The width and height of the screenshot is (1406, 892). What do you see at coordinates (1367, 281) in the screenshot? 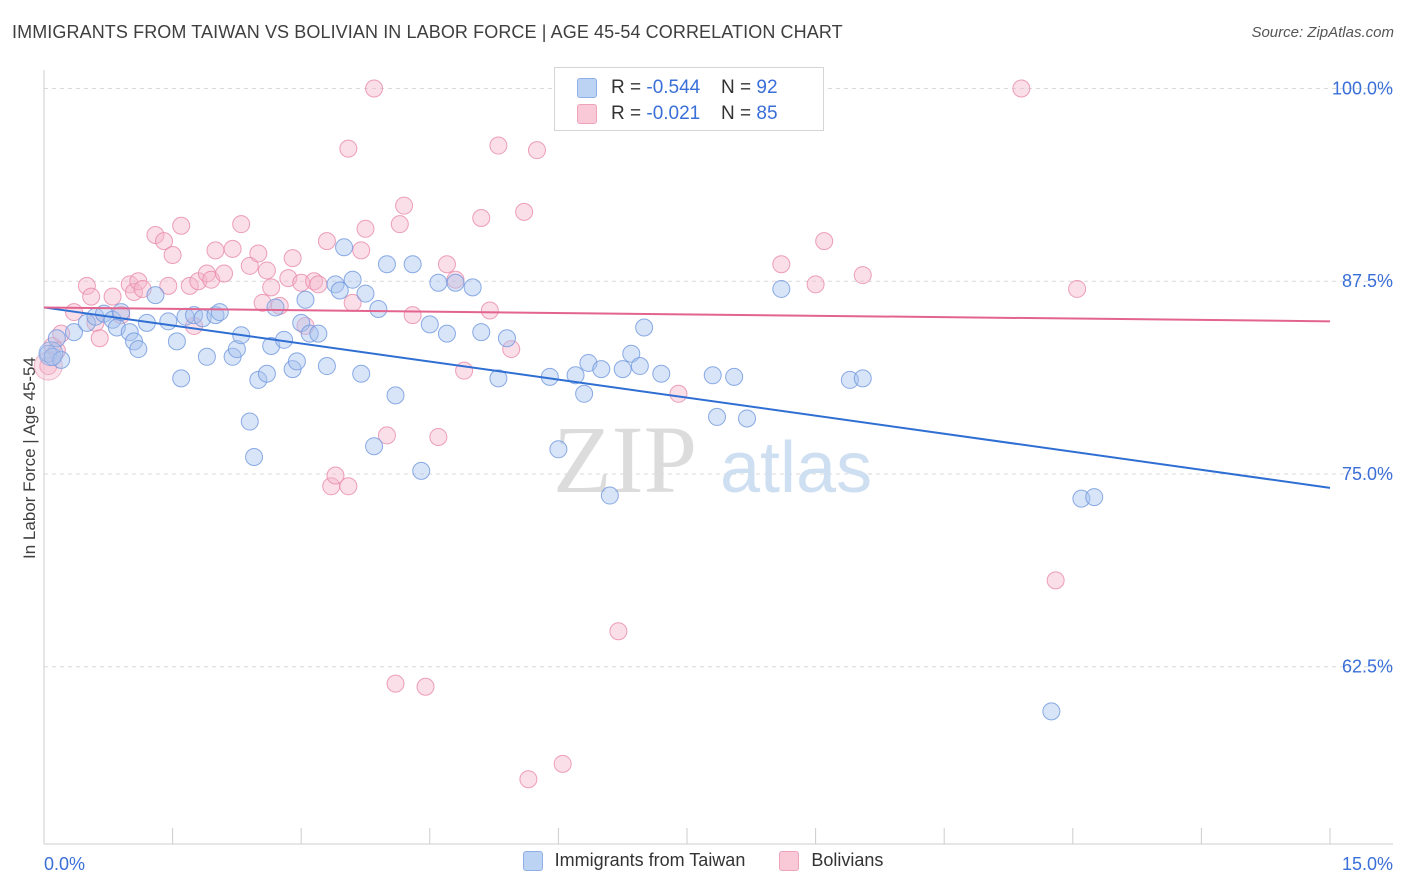
I see `y-tick-label: 87.5%` at bounding box center [1367, 281].